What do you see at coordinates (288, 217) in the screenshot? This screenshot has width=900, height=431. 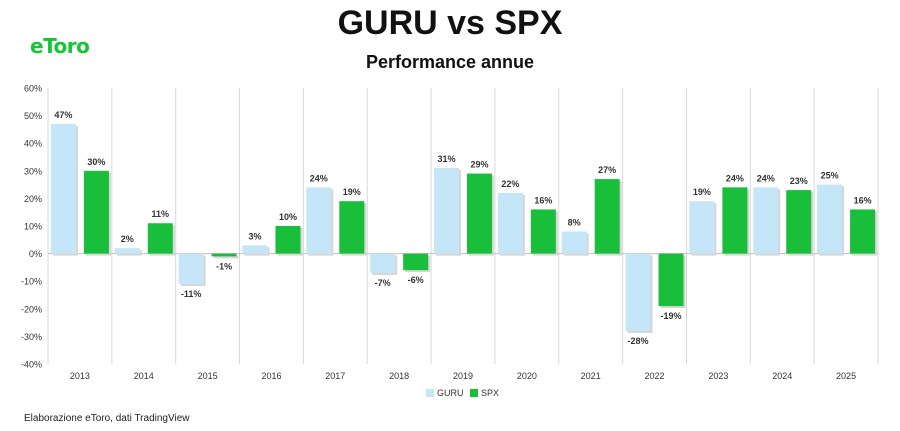 I see `data-label: 10%` at bounding box center [288, 217].